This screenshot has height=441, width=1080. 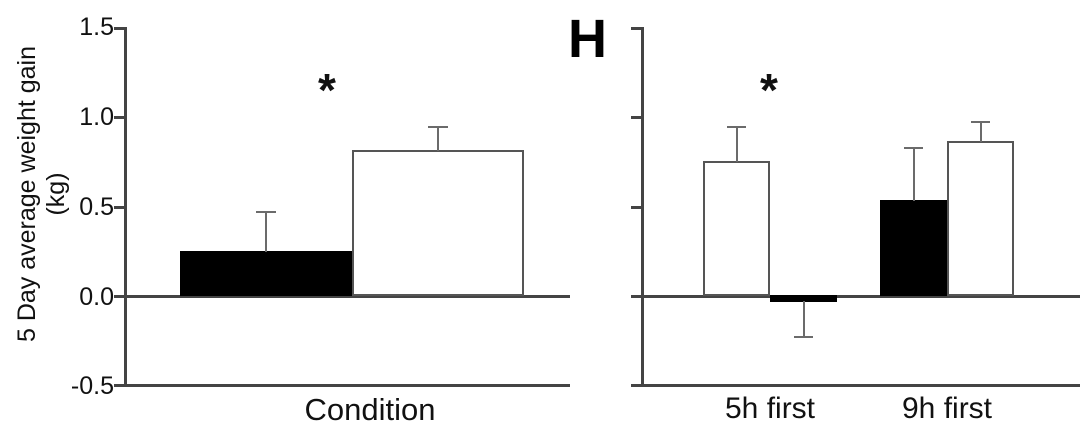 What do you see at coordinates (96, 207) in the screenshot?
I see `y-tick-label-0-5: 0.5` at bounding box center [96, 207].